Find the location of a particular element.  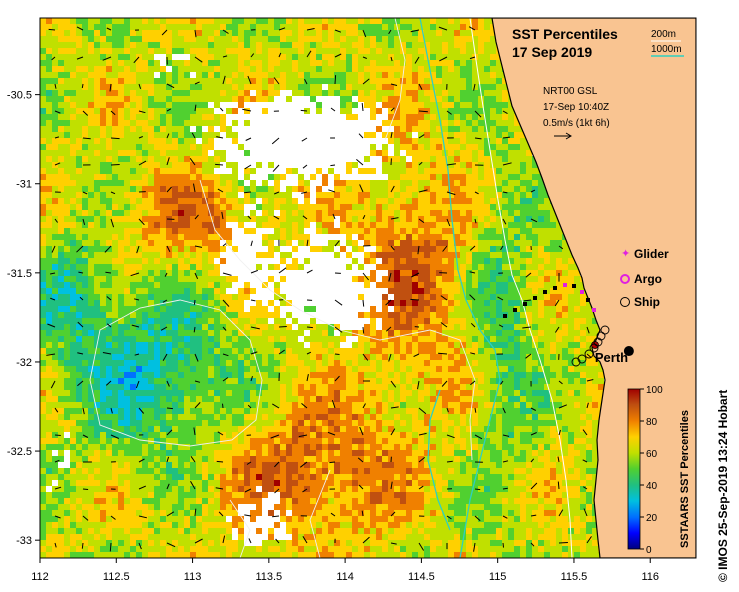

contour-1000m-label: 1000m is located at coordinates (666, 49).